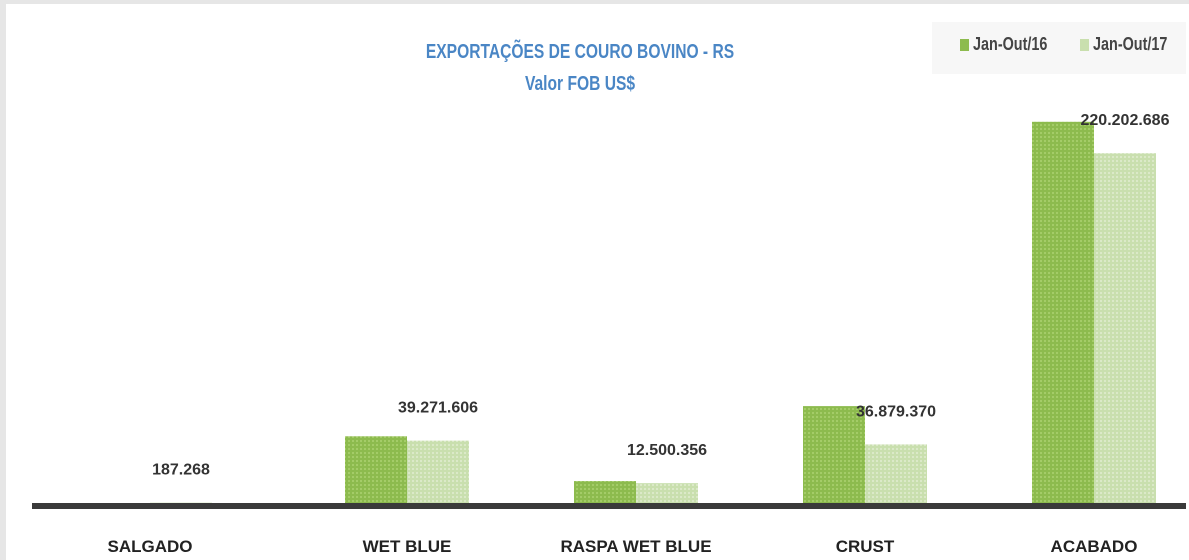 The width and height of the screenshot is (1189, 560). Describe the element at coordinates (438, 408) in the screenshot. I see `data-label-wet-blue: 39.271.606` at that location.